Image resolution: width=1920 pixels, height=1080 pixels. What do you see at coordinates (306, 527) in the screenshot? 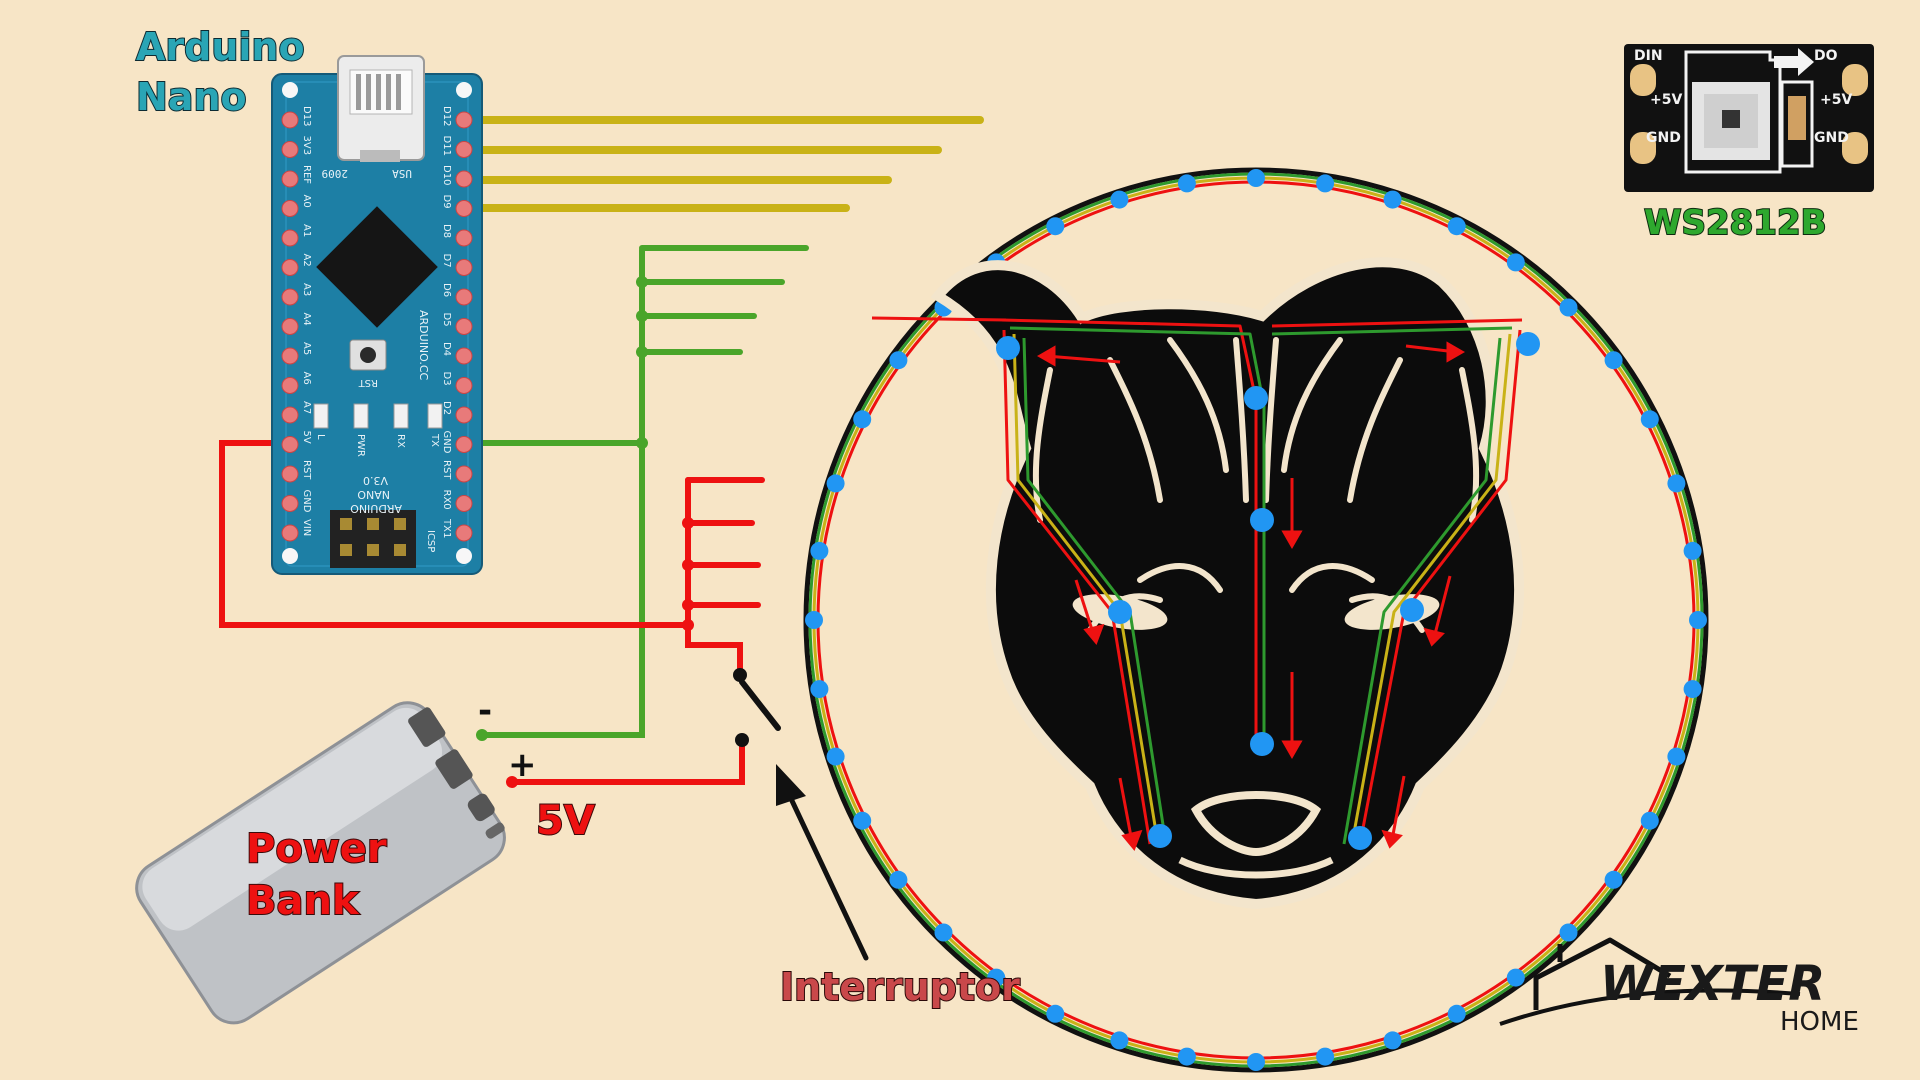
I see `pin-label-left: VIN` at bounding box center [306, 527].